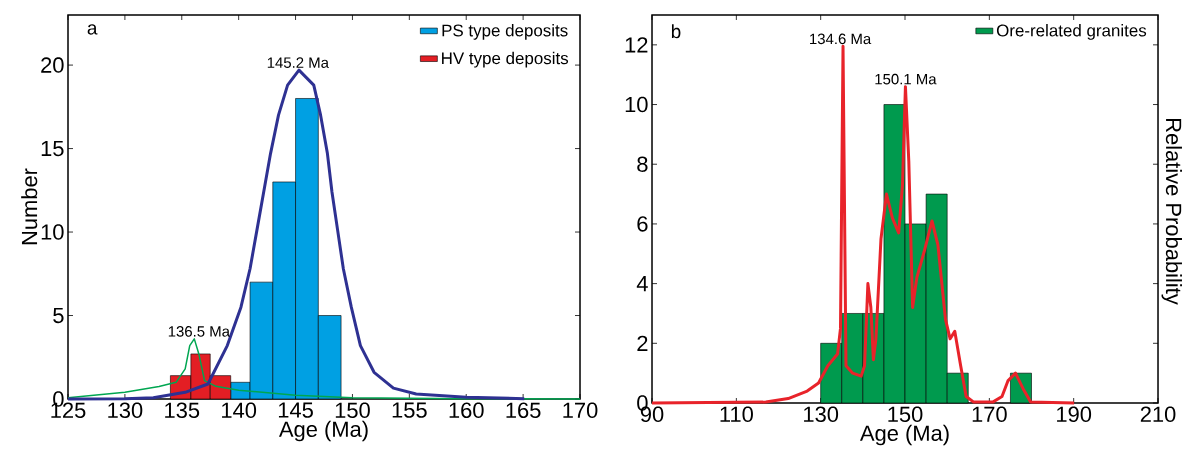 The image size is (1187, 463). I want to click on y-tick-label: 6, so click(642, 224).